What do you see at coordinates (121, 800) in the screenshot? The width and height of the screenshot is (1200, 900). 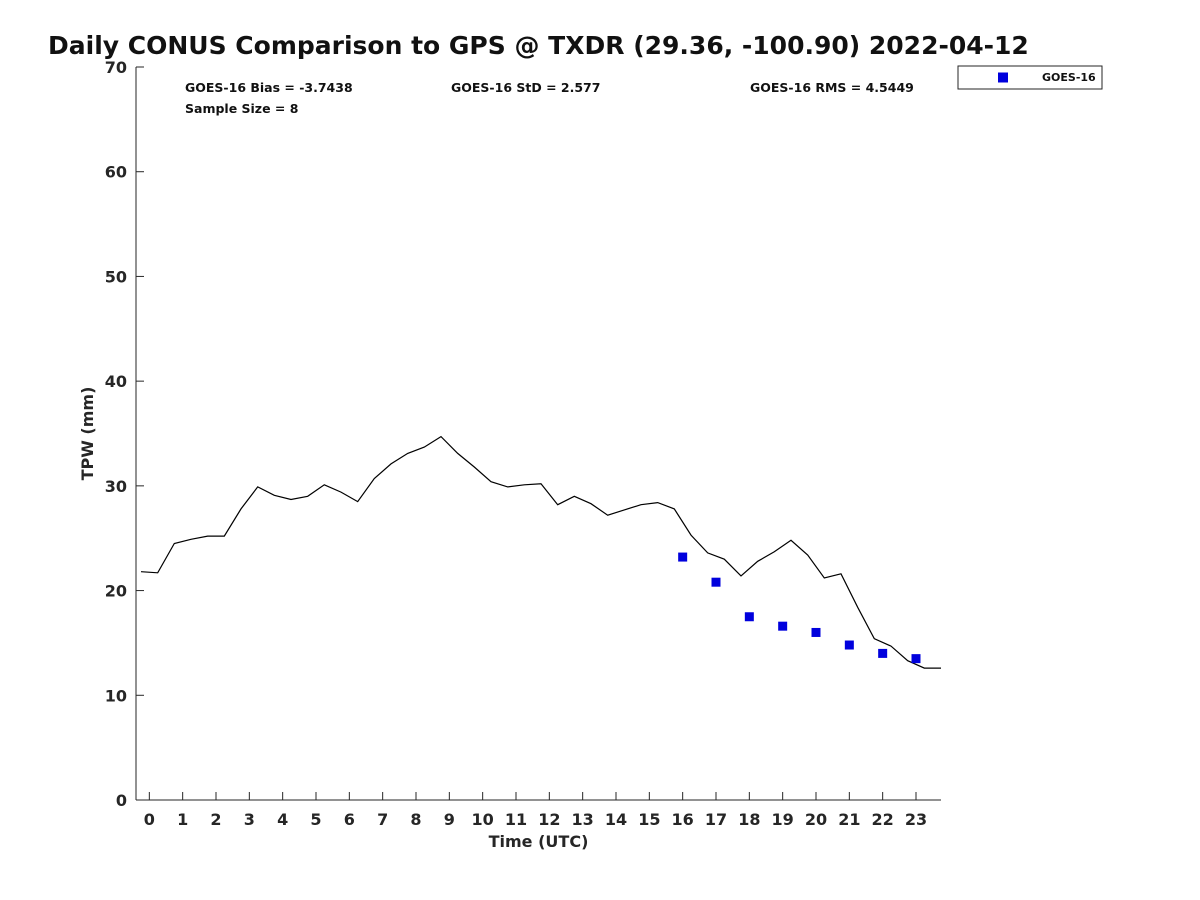 I see `y-tick-label: 0` at bounding box center [121, 800].